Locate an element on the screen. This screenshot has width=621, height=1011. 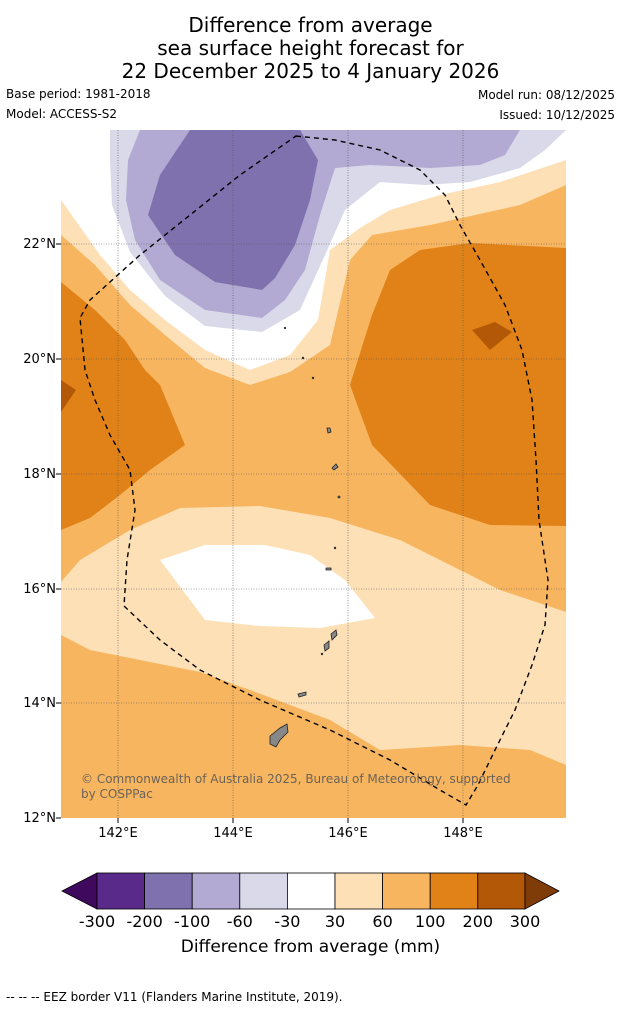
colorbar-tick-minus-200: -200 is located at coordinates (144, 921).